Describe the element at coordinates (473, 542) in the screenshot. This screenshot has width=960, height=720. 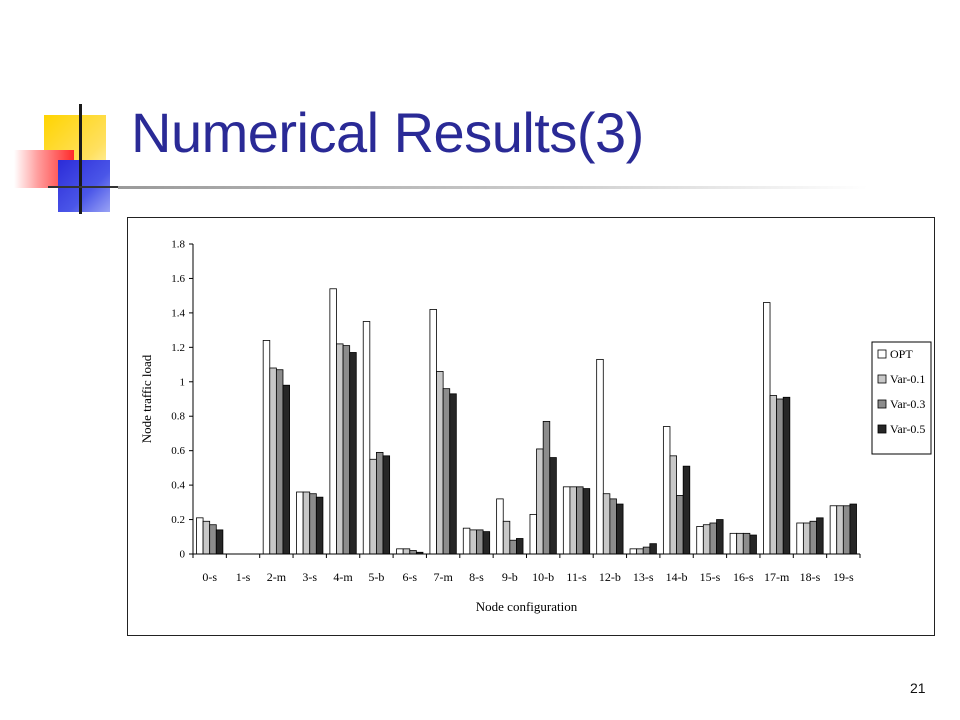
I see `bar-var-0-1-8-s` at that location.